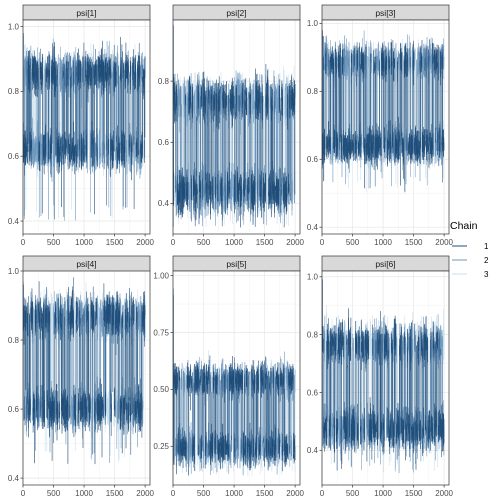  What do you see at coordinates (385, 264) in the screenshot?
I see `facet-strip-label: psi[6]` at bounding box center [385, 264].